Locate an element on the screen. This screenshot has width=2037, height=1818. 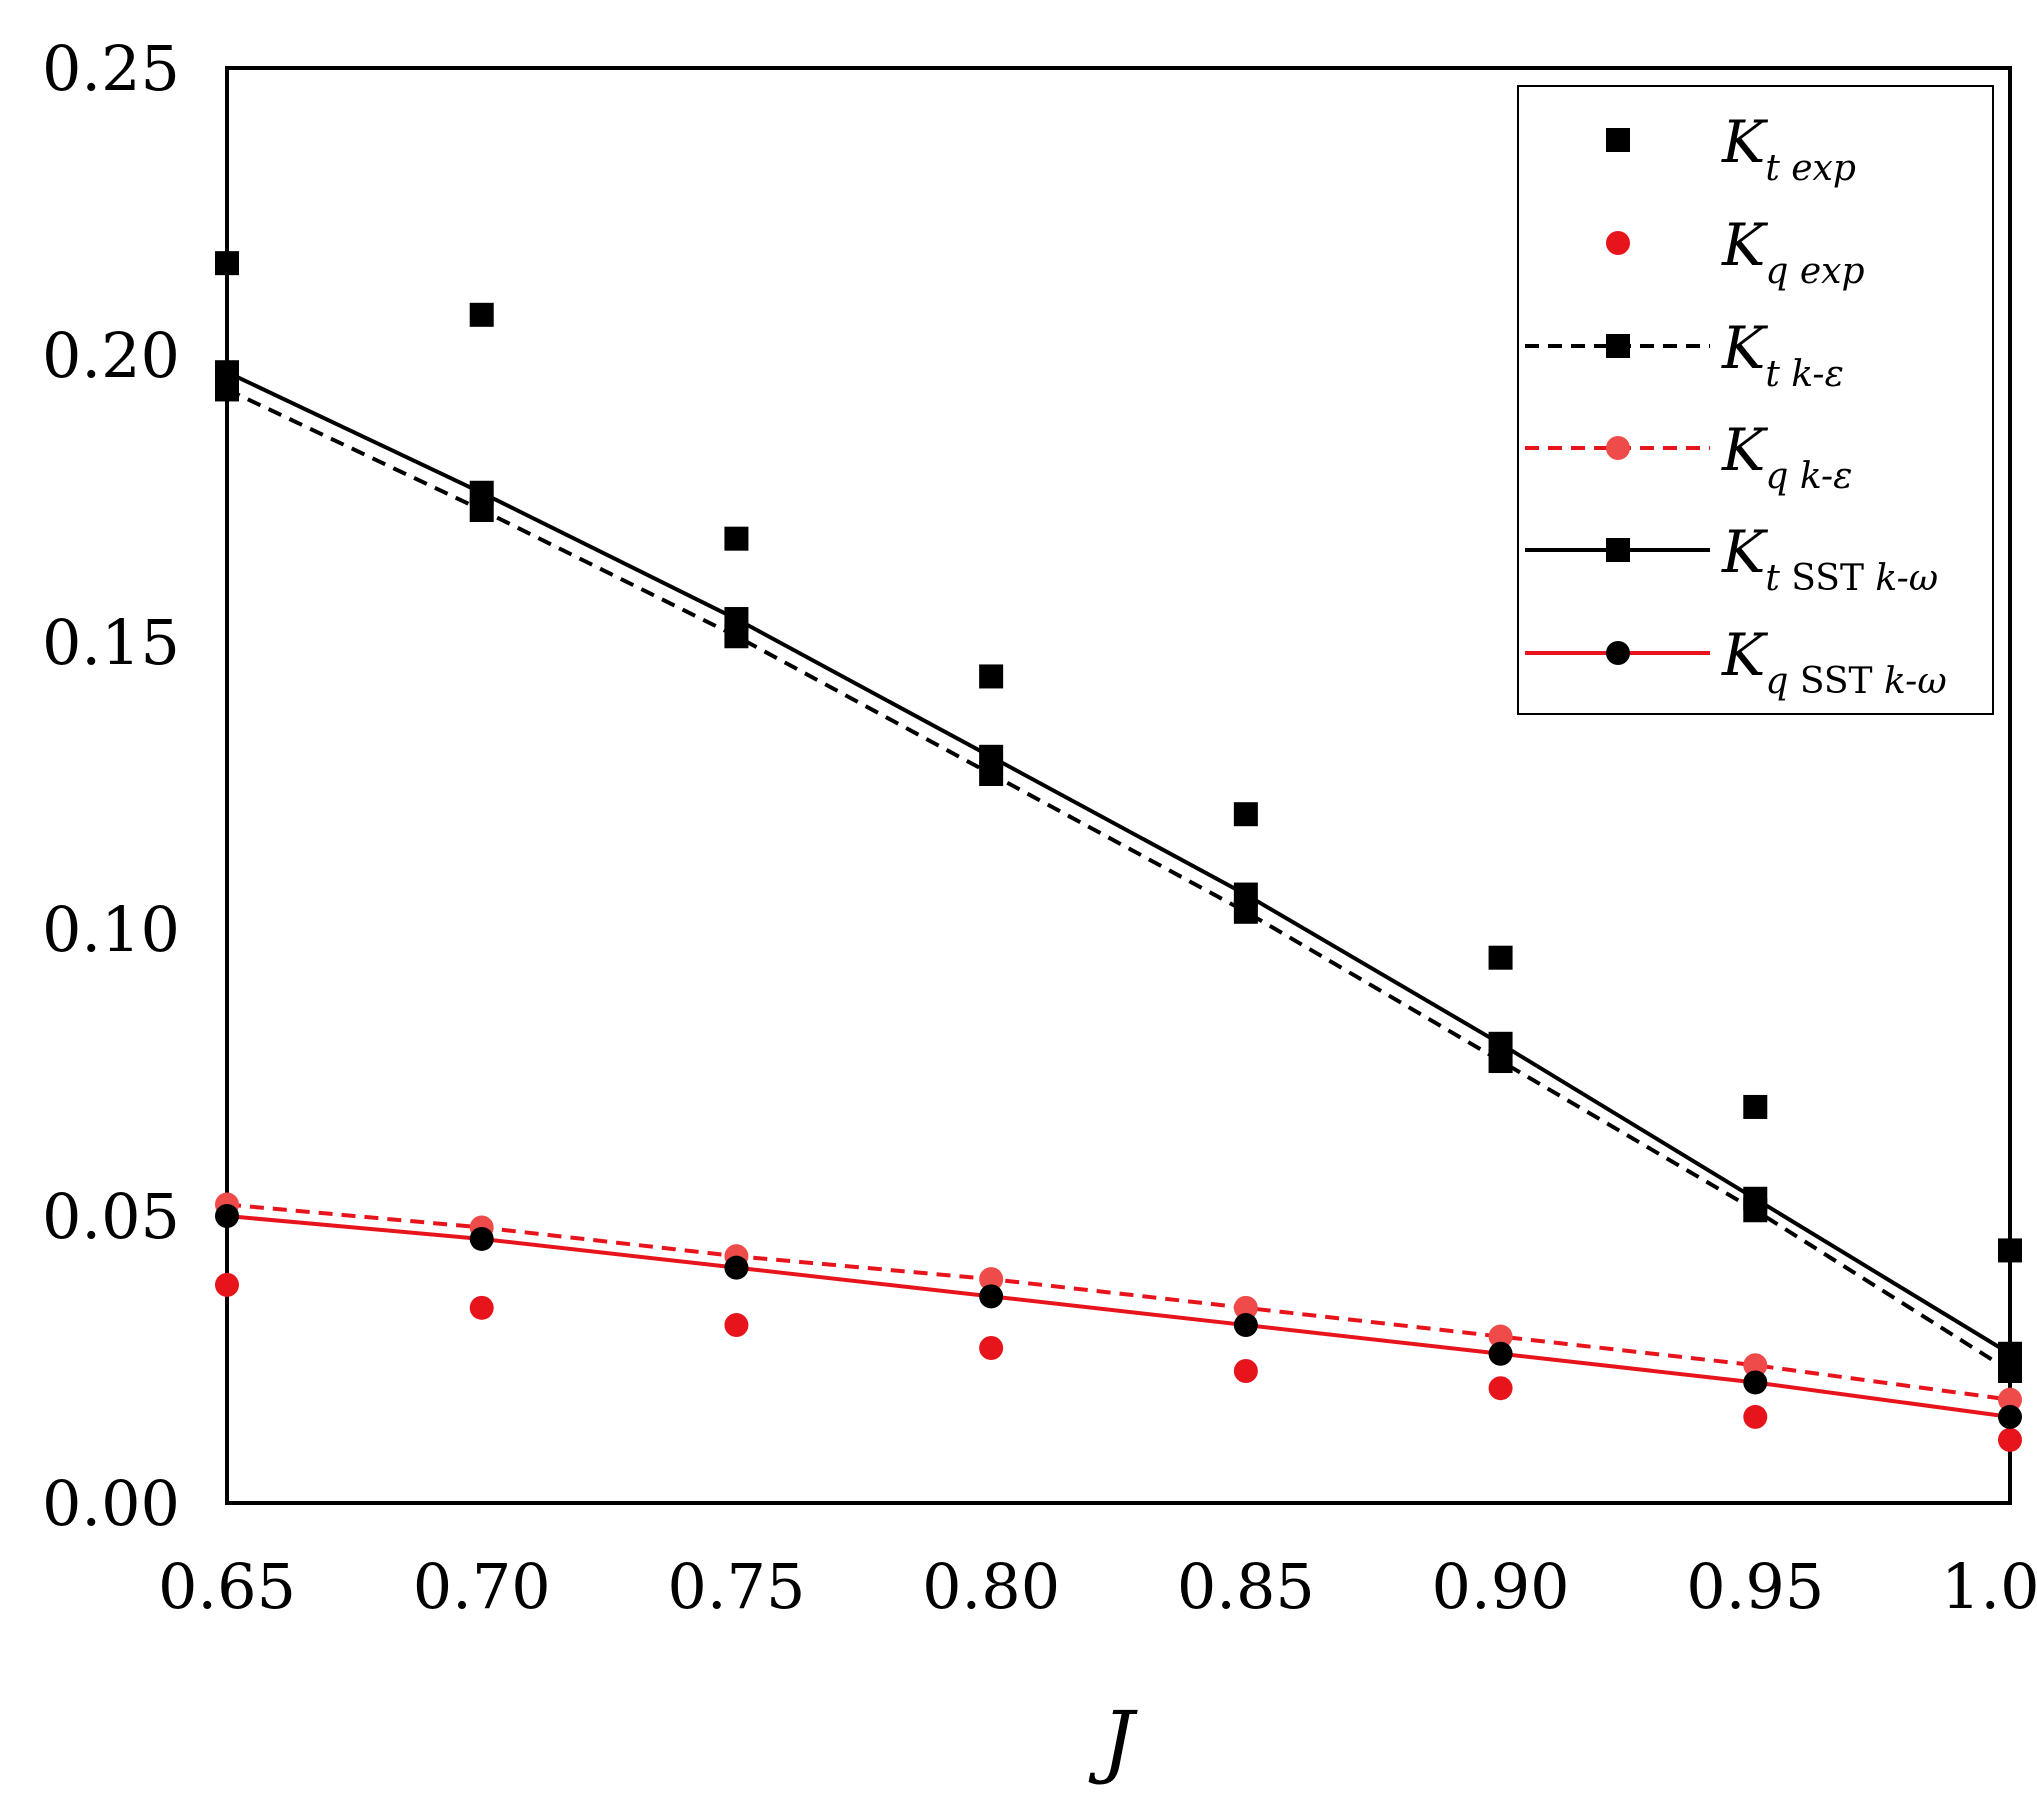
x-tick-label: 0.85 is located at coordinates (1246, 1586).